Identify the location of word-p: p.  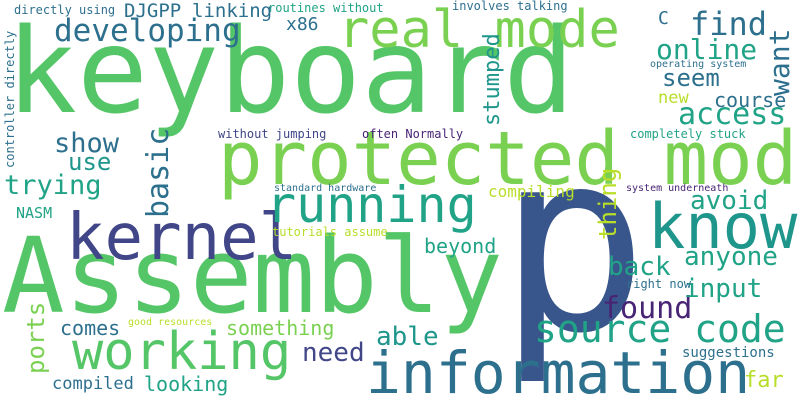
(573, 242).